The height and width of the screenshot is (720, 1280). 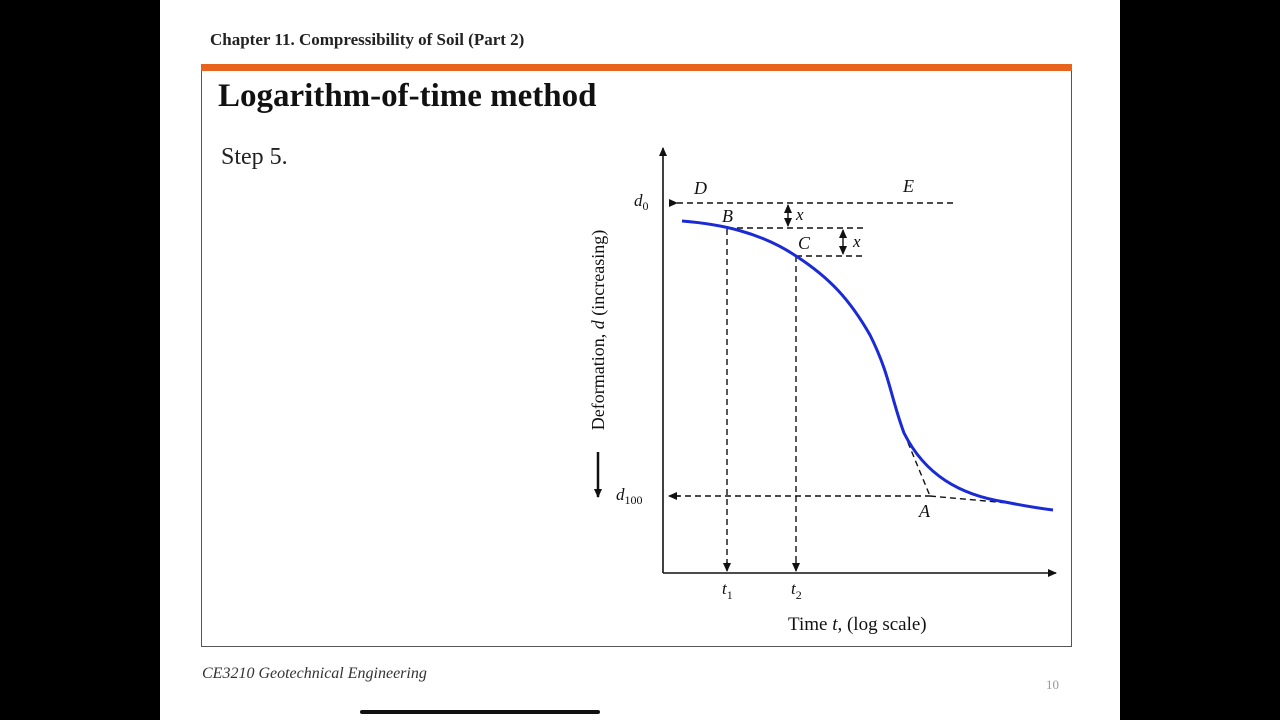 I want to click on tangent-flat, so click(x=969, y=499).